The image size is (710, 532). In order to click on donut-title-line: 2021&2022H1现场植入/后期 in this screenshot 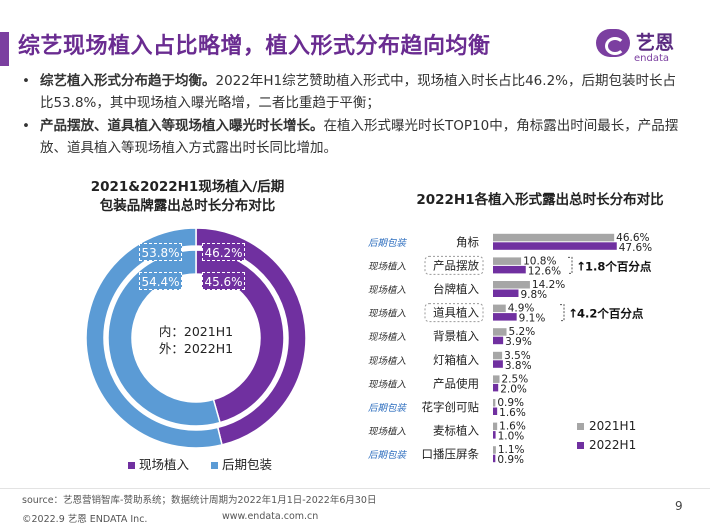, I will do `click(187, 187)`.